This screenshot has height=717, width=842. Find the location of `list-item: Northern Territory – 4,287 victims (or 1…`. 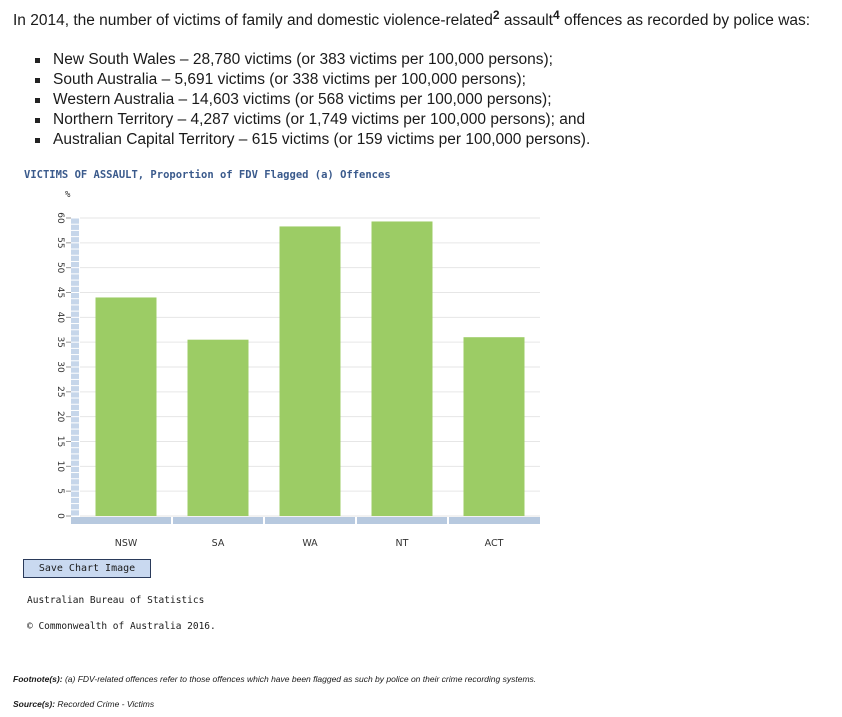

list-item: Northern Territory – 4,287 victims (or 1… is located at coordinates (312, 120).